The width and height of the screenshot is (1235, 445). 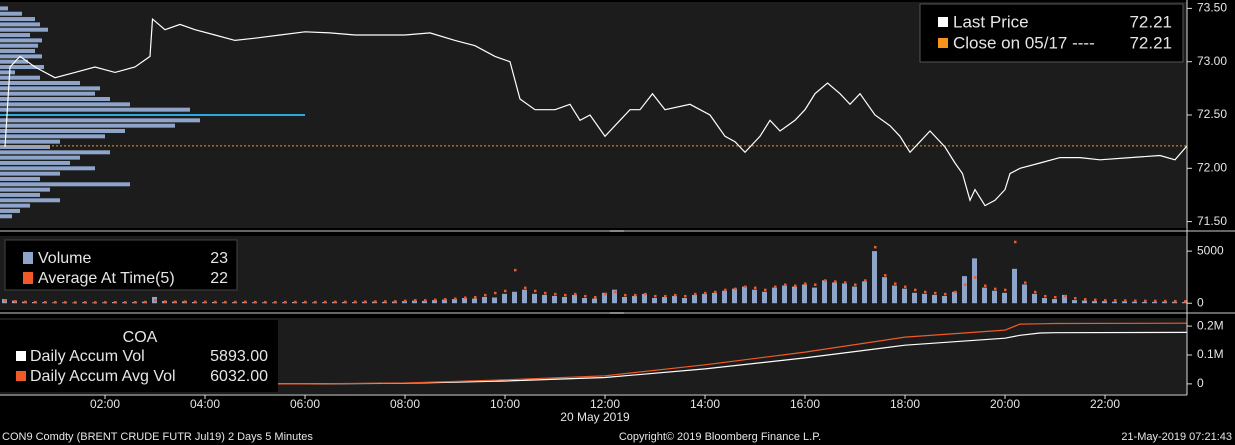 I want to click on legend-value: 22, so click(x=219, y=278).